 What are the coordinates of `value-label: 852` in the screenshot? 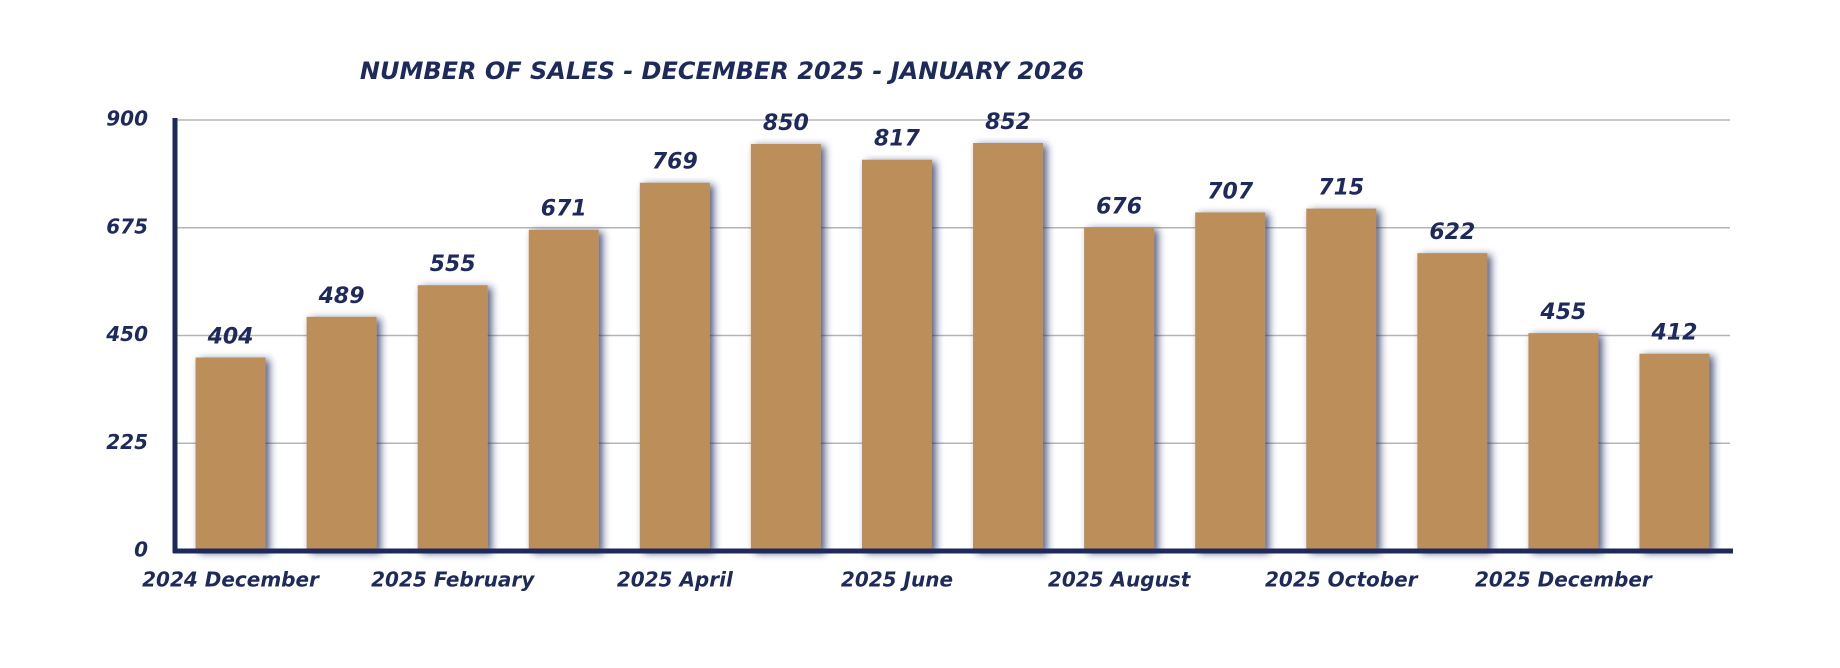 It's located at (1008, 122).